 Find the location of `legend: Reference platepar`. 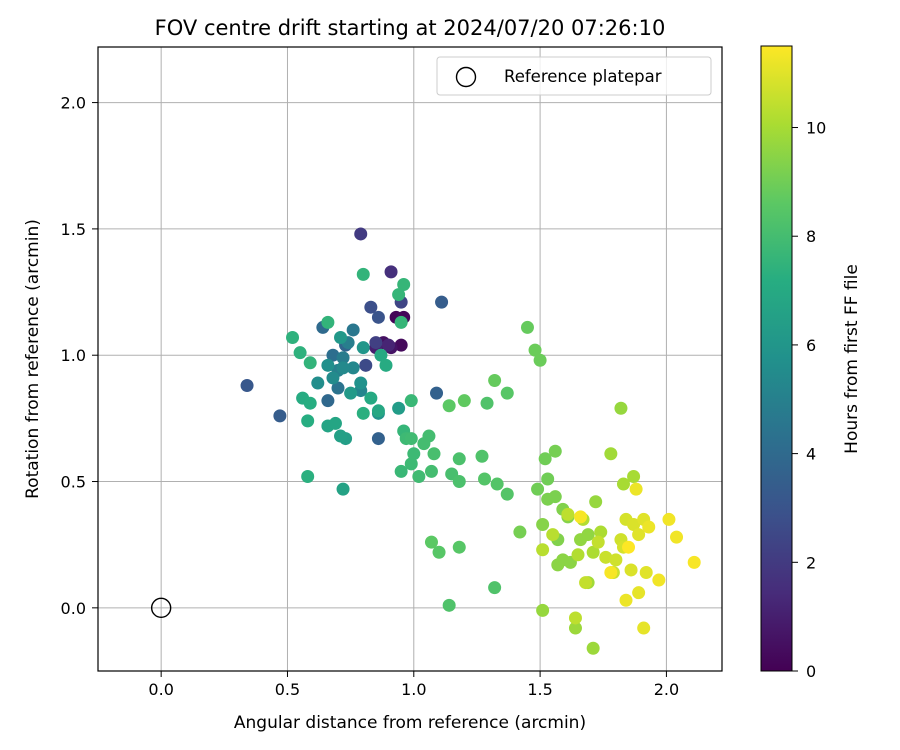

legend: Reference platepar is located at coordinates (574, 76).